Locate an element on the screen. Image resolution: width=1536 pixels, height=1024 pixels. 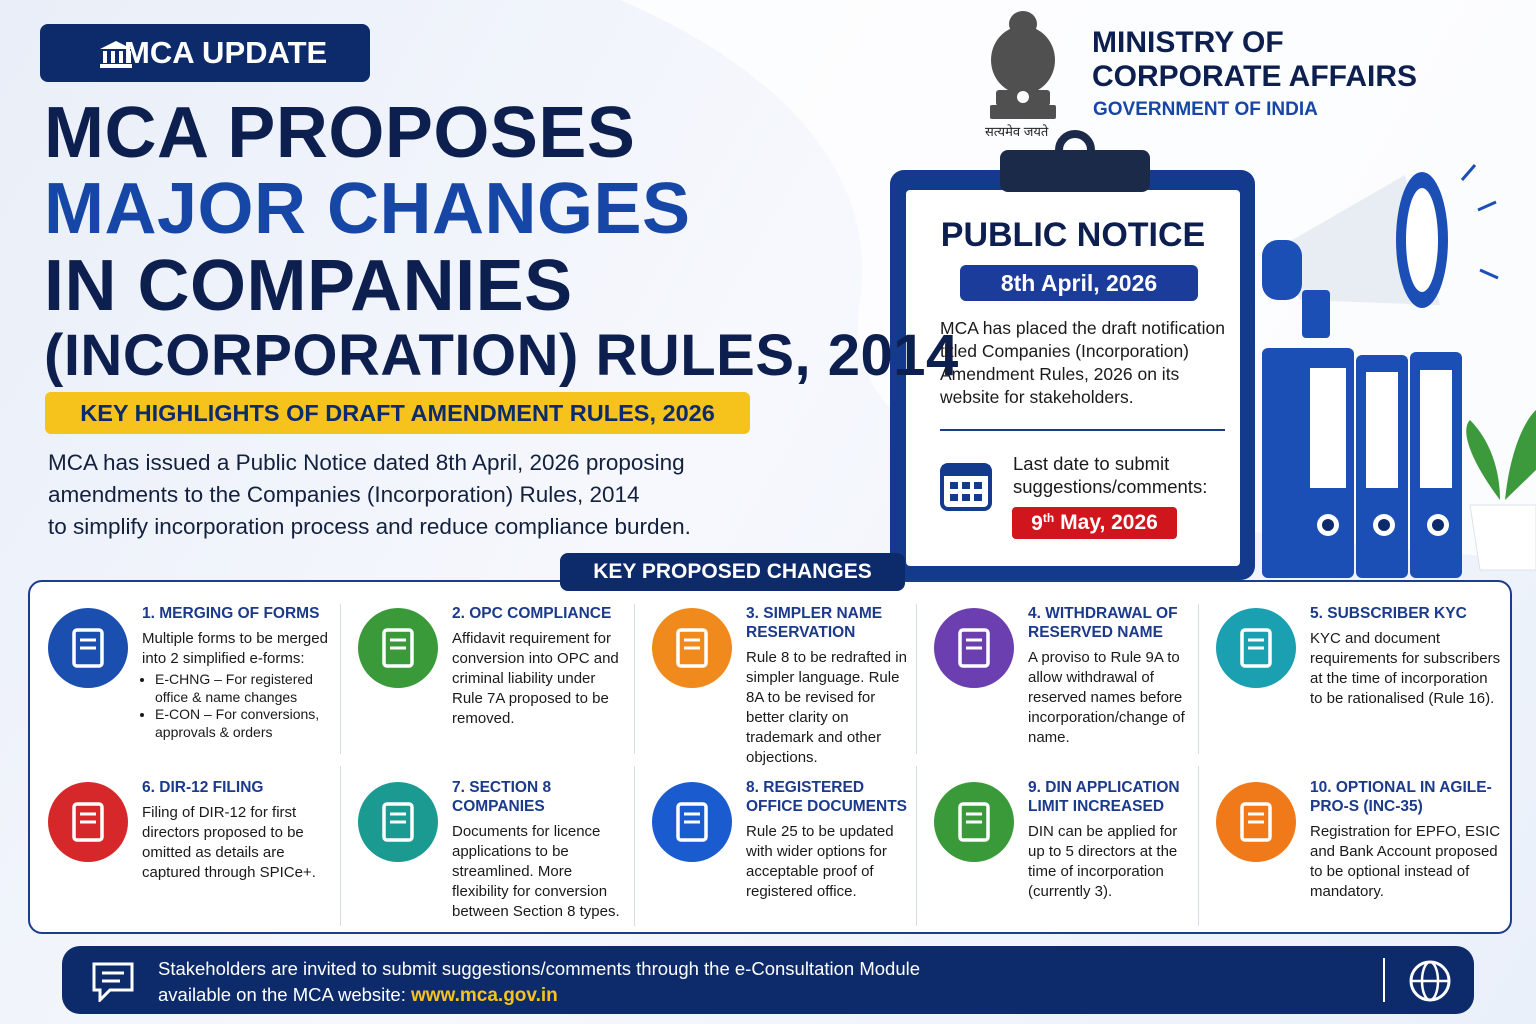
footer is located at coordinates (768, 980).